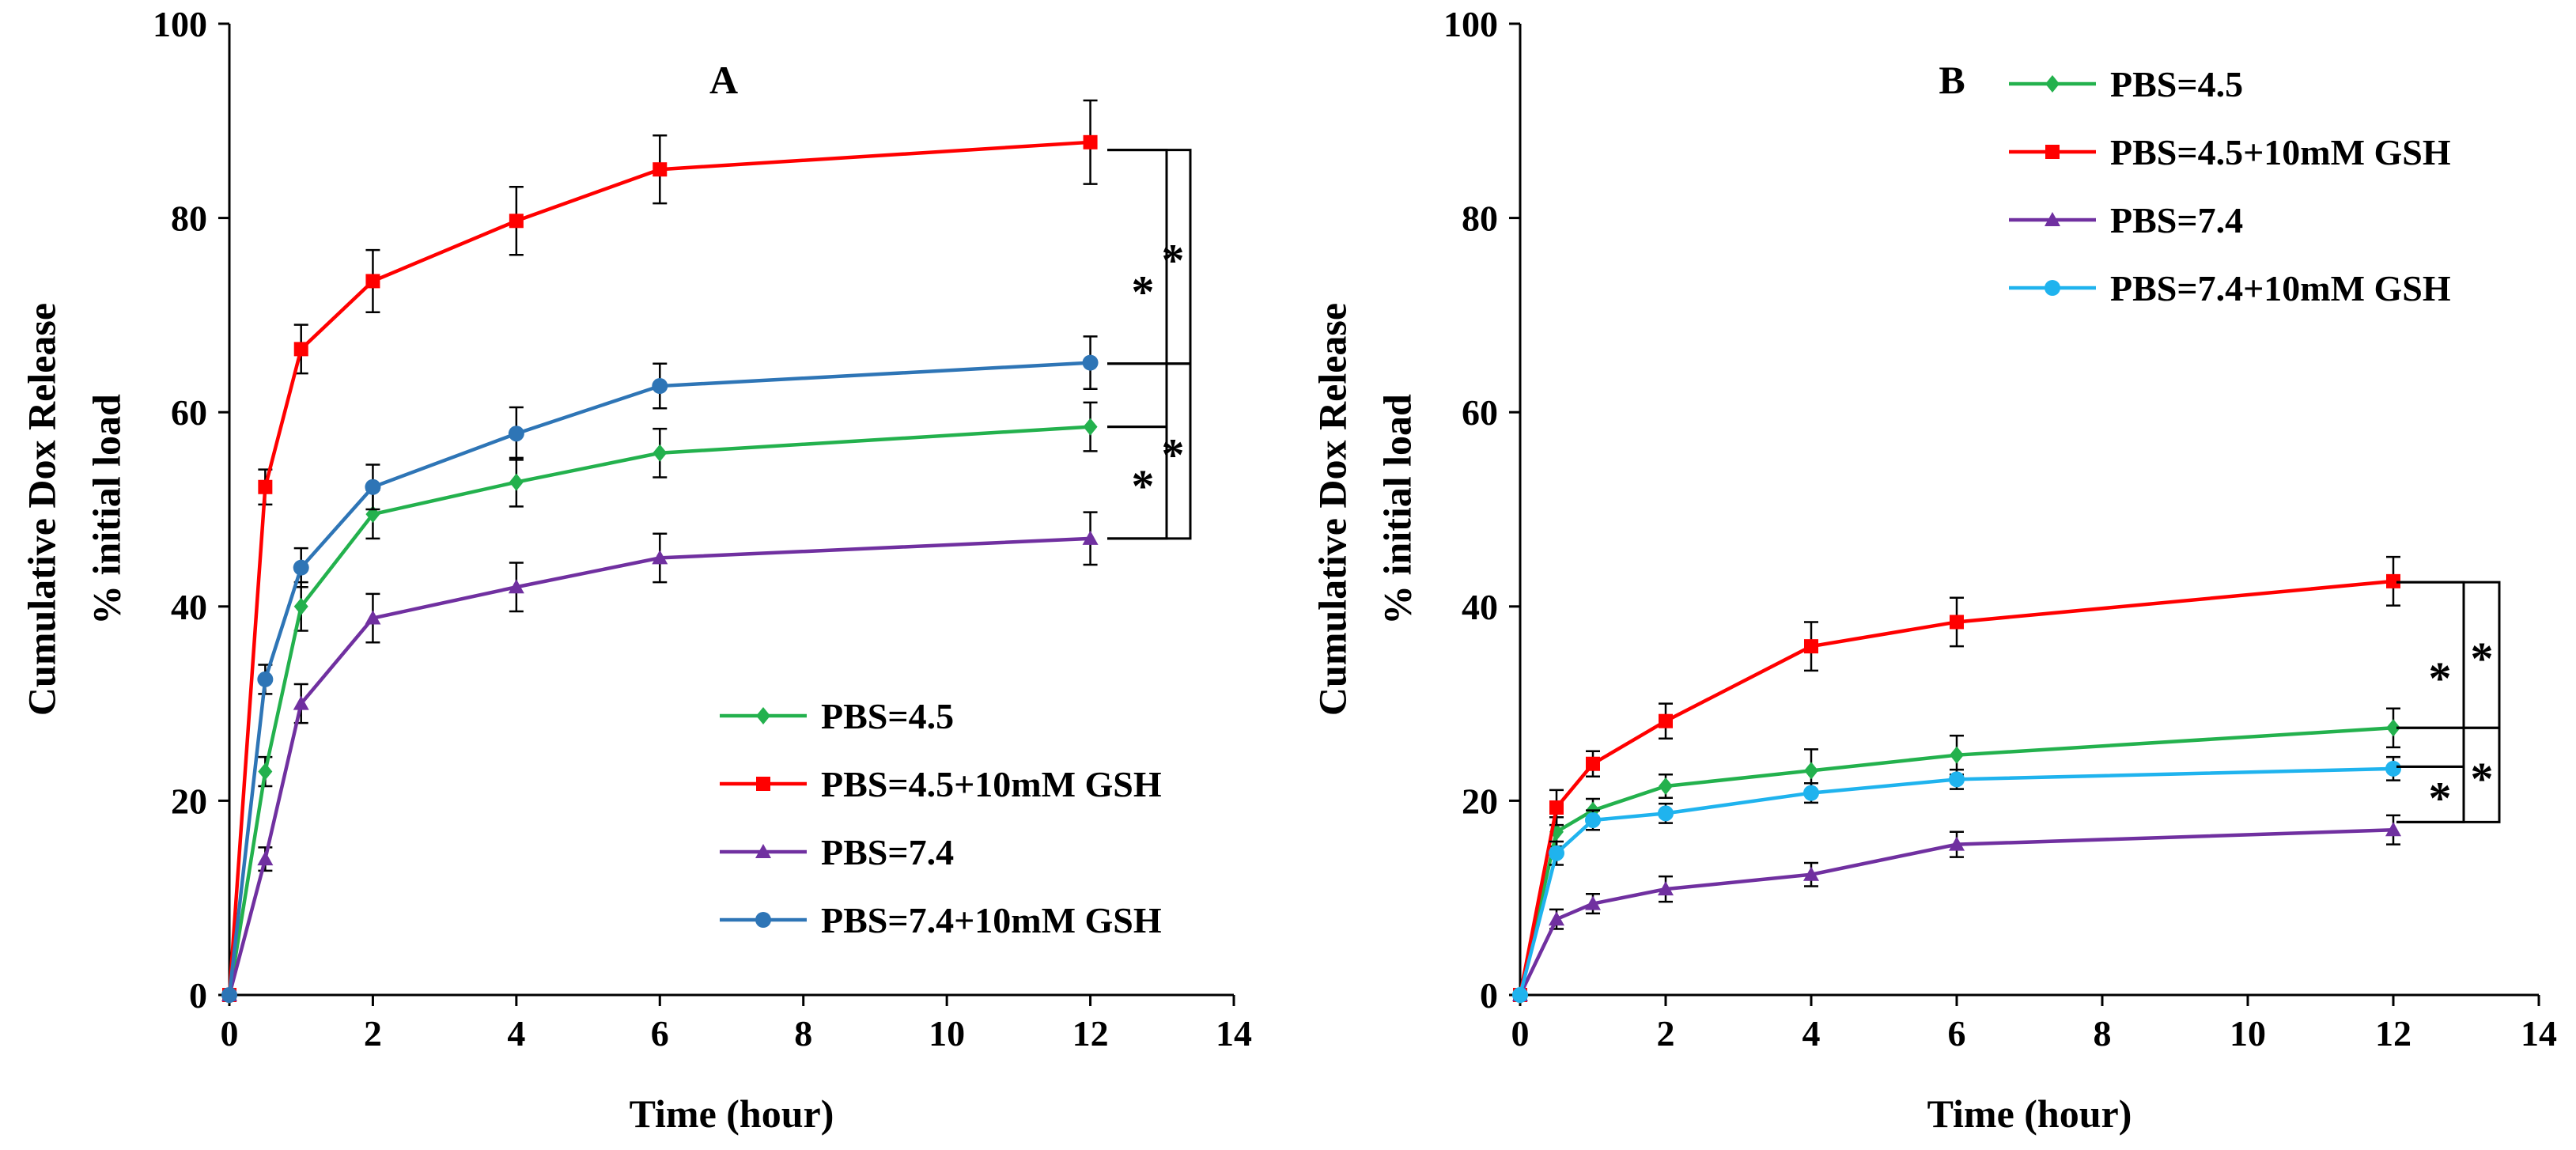 This screenshot has height=1150, width=2576. What do you see at coordinates (941, 784) in the screenshot?
I see `legend-item: PBS=4.5+10mM GSH` at bounding box center [941, 784].